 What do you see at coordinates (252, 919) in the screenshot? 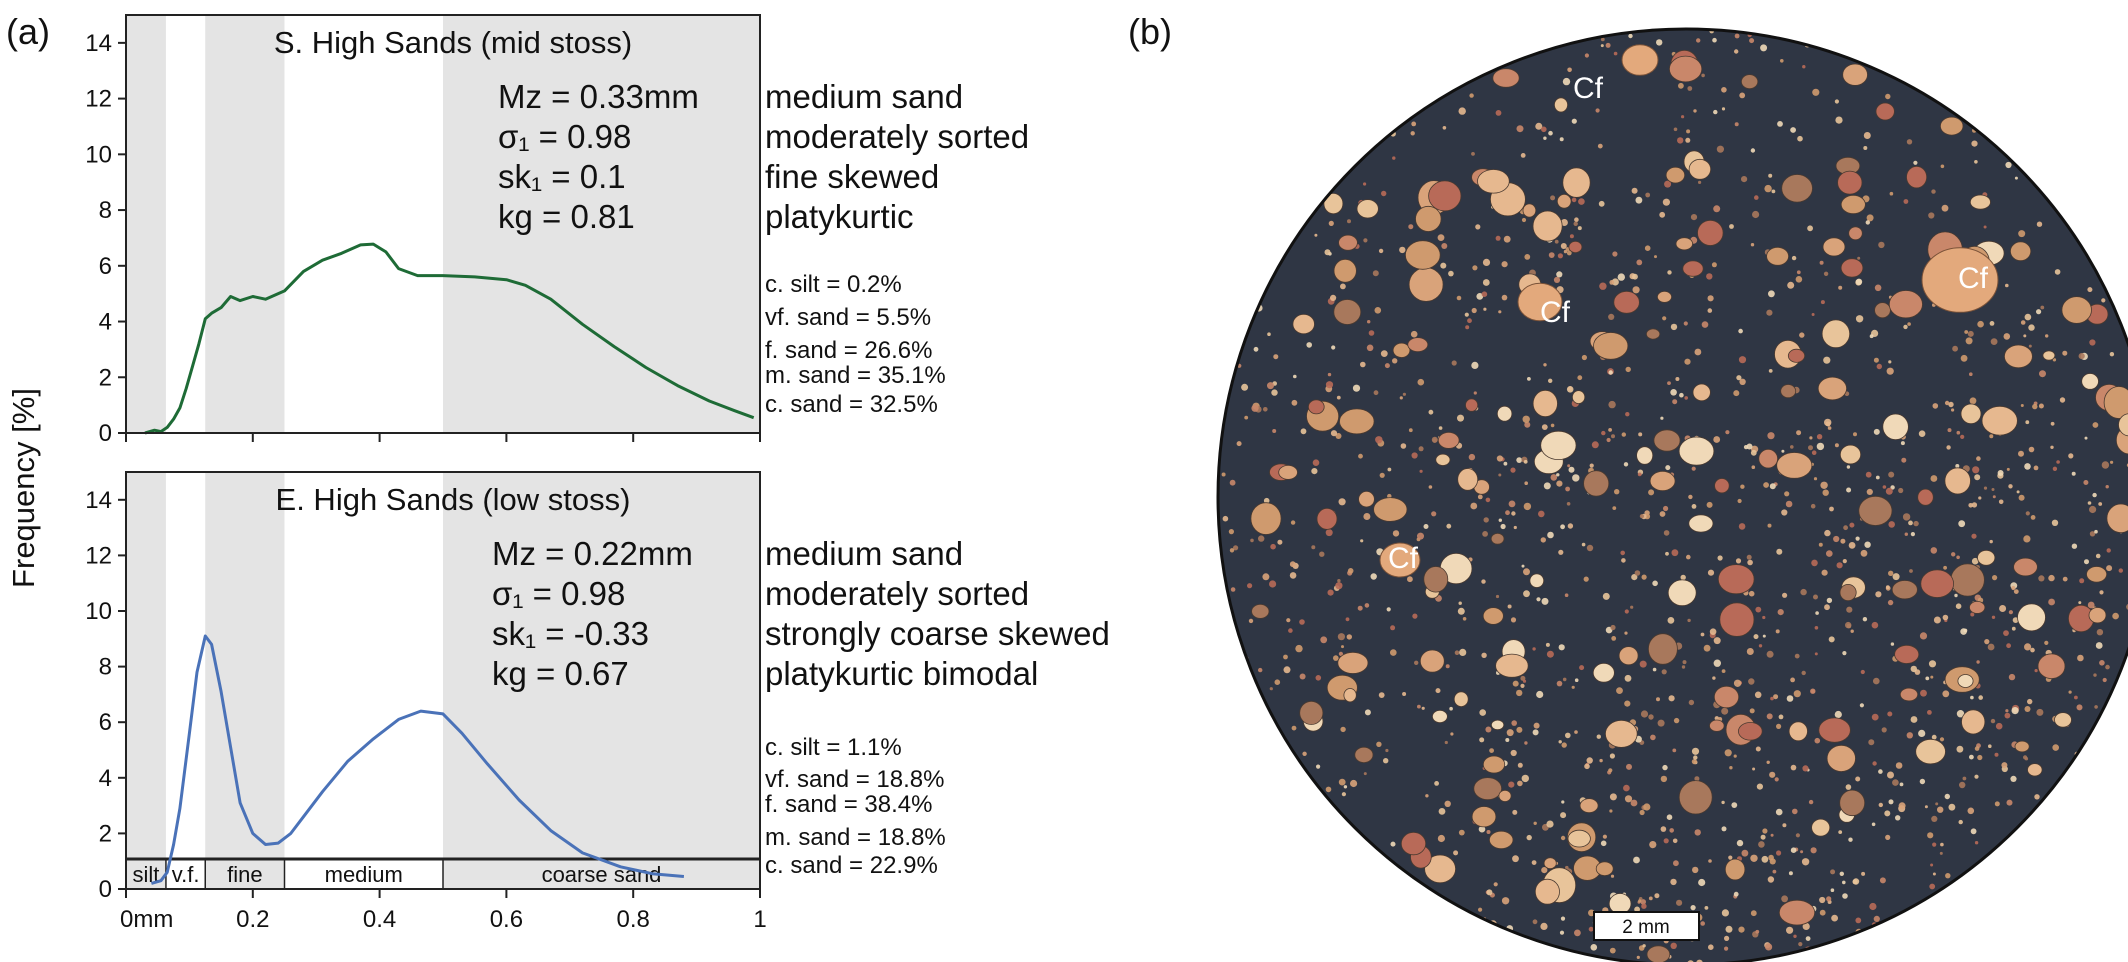
I see `x-tick-label: 0.2` at bounding box center [252, 919].